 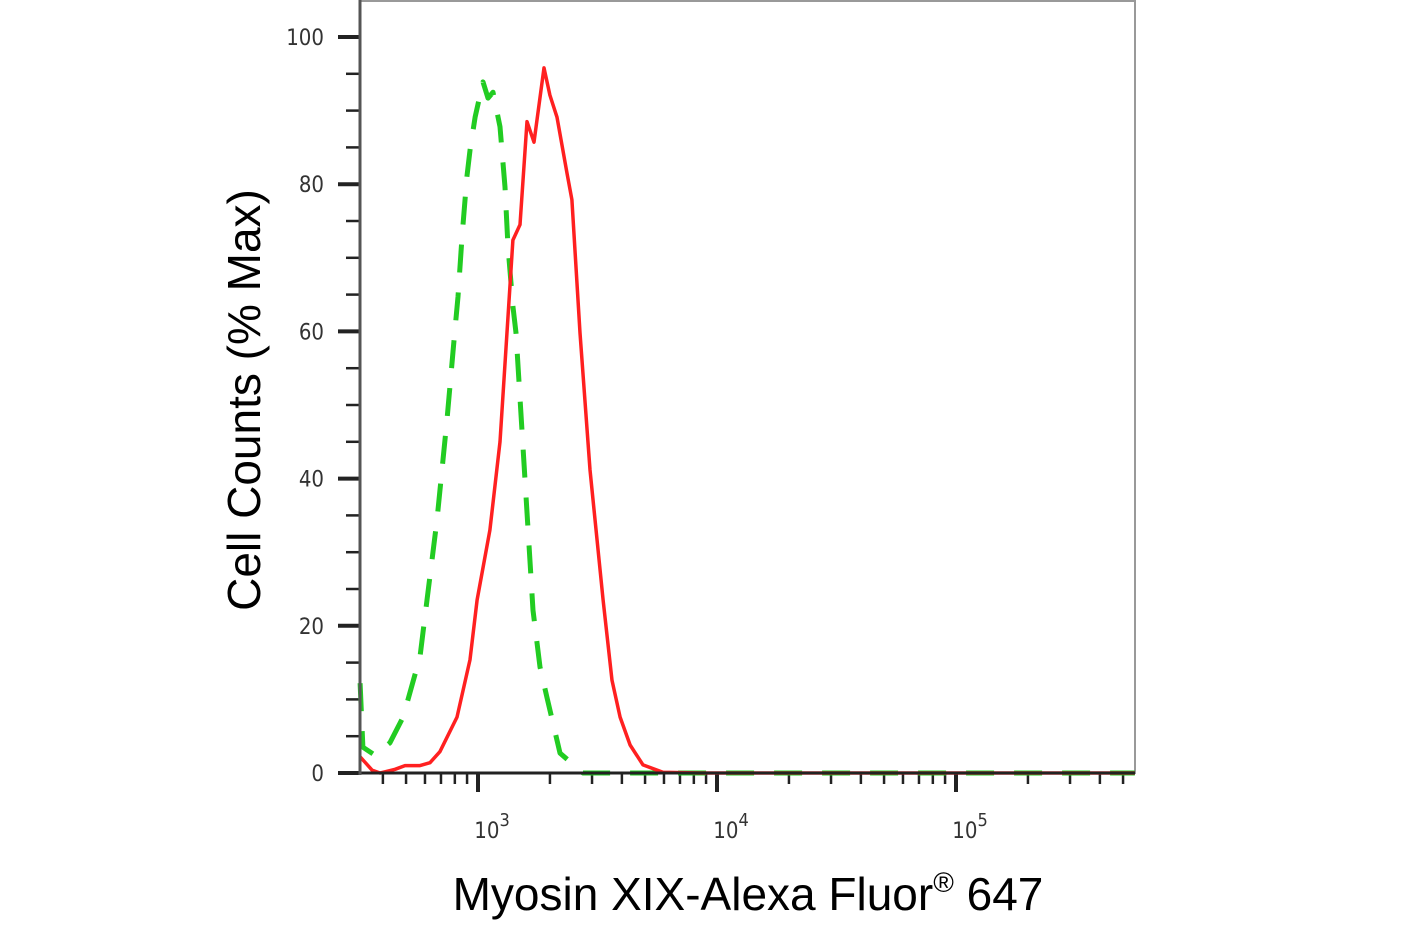 What do you see at coordinates (244, 400) in the screenshot?
I see `y-axis-title: Cell Counts (% Max)` at bounding box center [244, 400].